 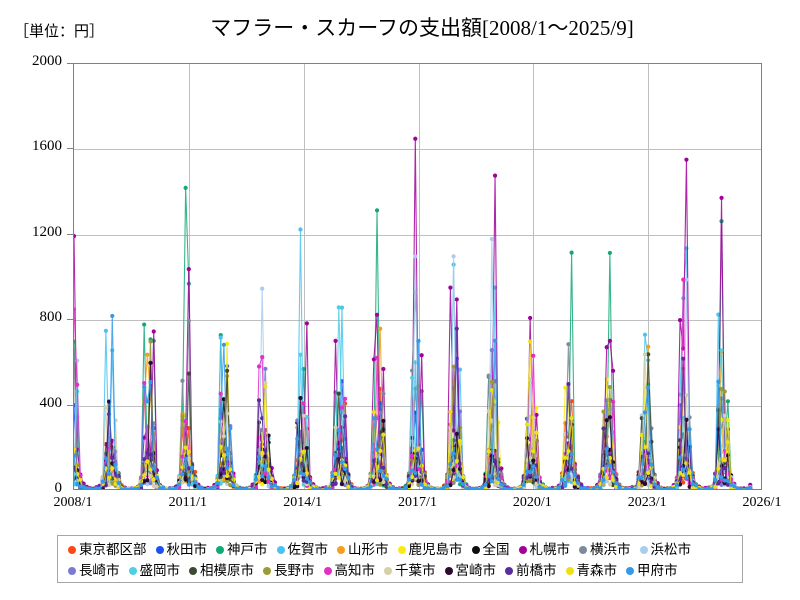 I want to click on legend-item-前橋市: 前橋市, so click(x=531, y=570).